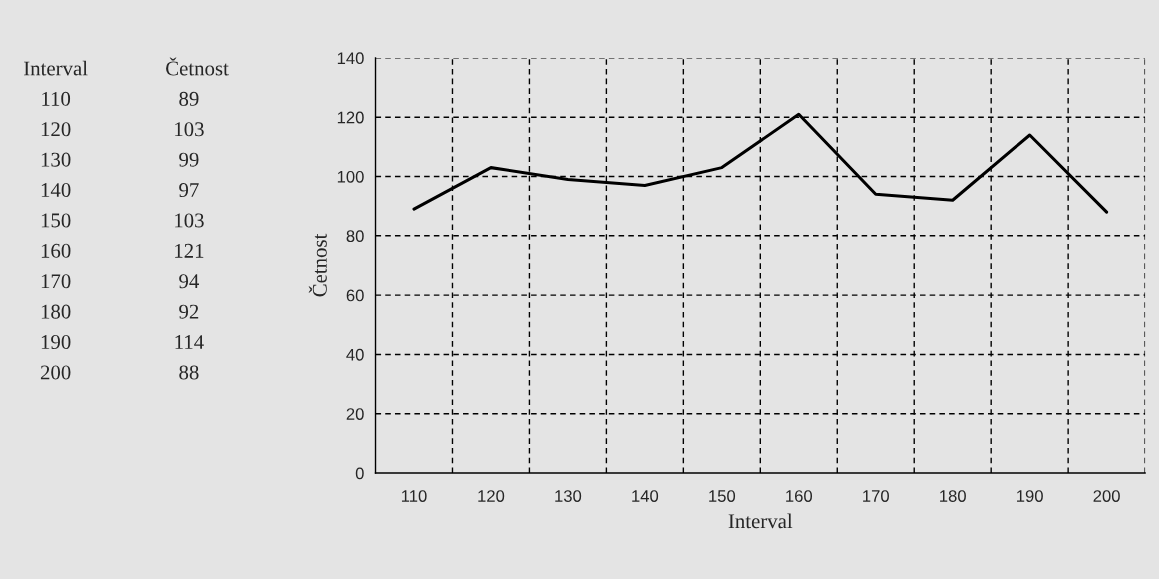 Image resolution: width=1159 pixels, height=579 pixels. I want to click on y-tick-label: 100, so click(350, 176).